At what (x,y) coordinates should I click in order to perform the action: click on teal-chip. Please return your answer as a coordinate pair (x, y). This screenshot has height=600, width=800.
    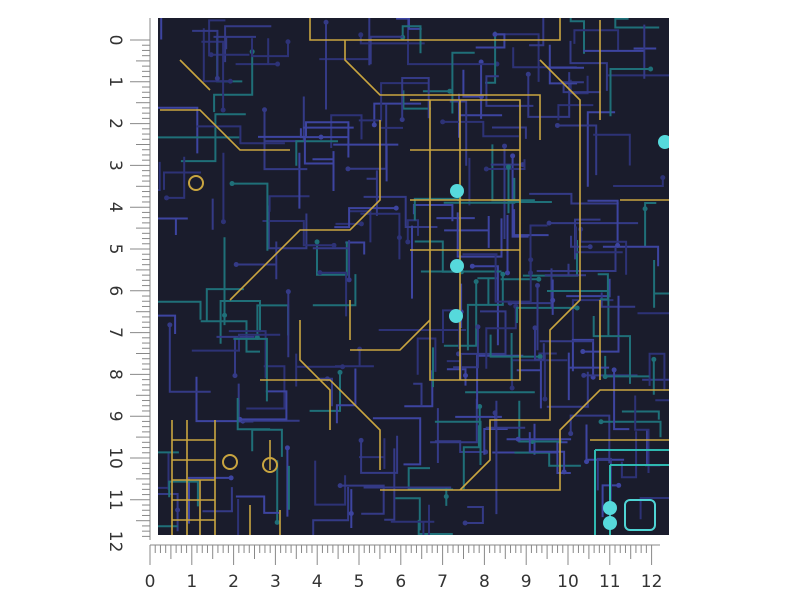
    Looking at the image, I should click on (640, 515).